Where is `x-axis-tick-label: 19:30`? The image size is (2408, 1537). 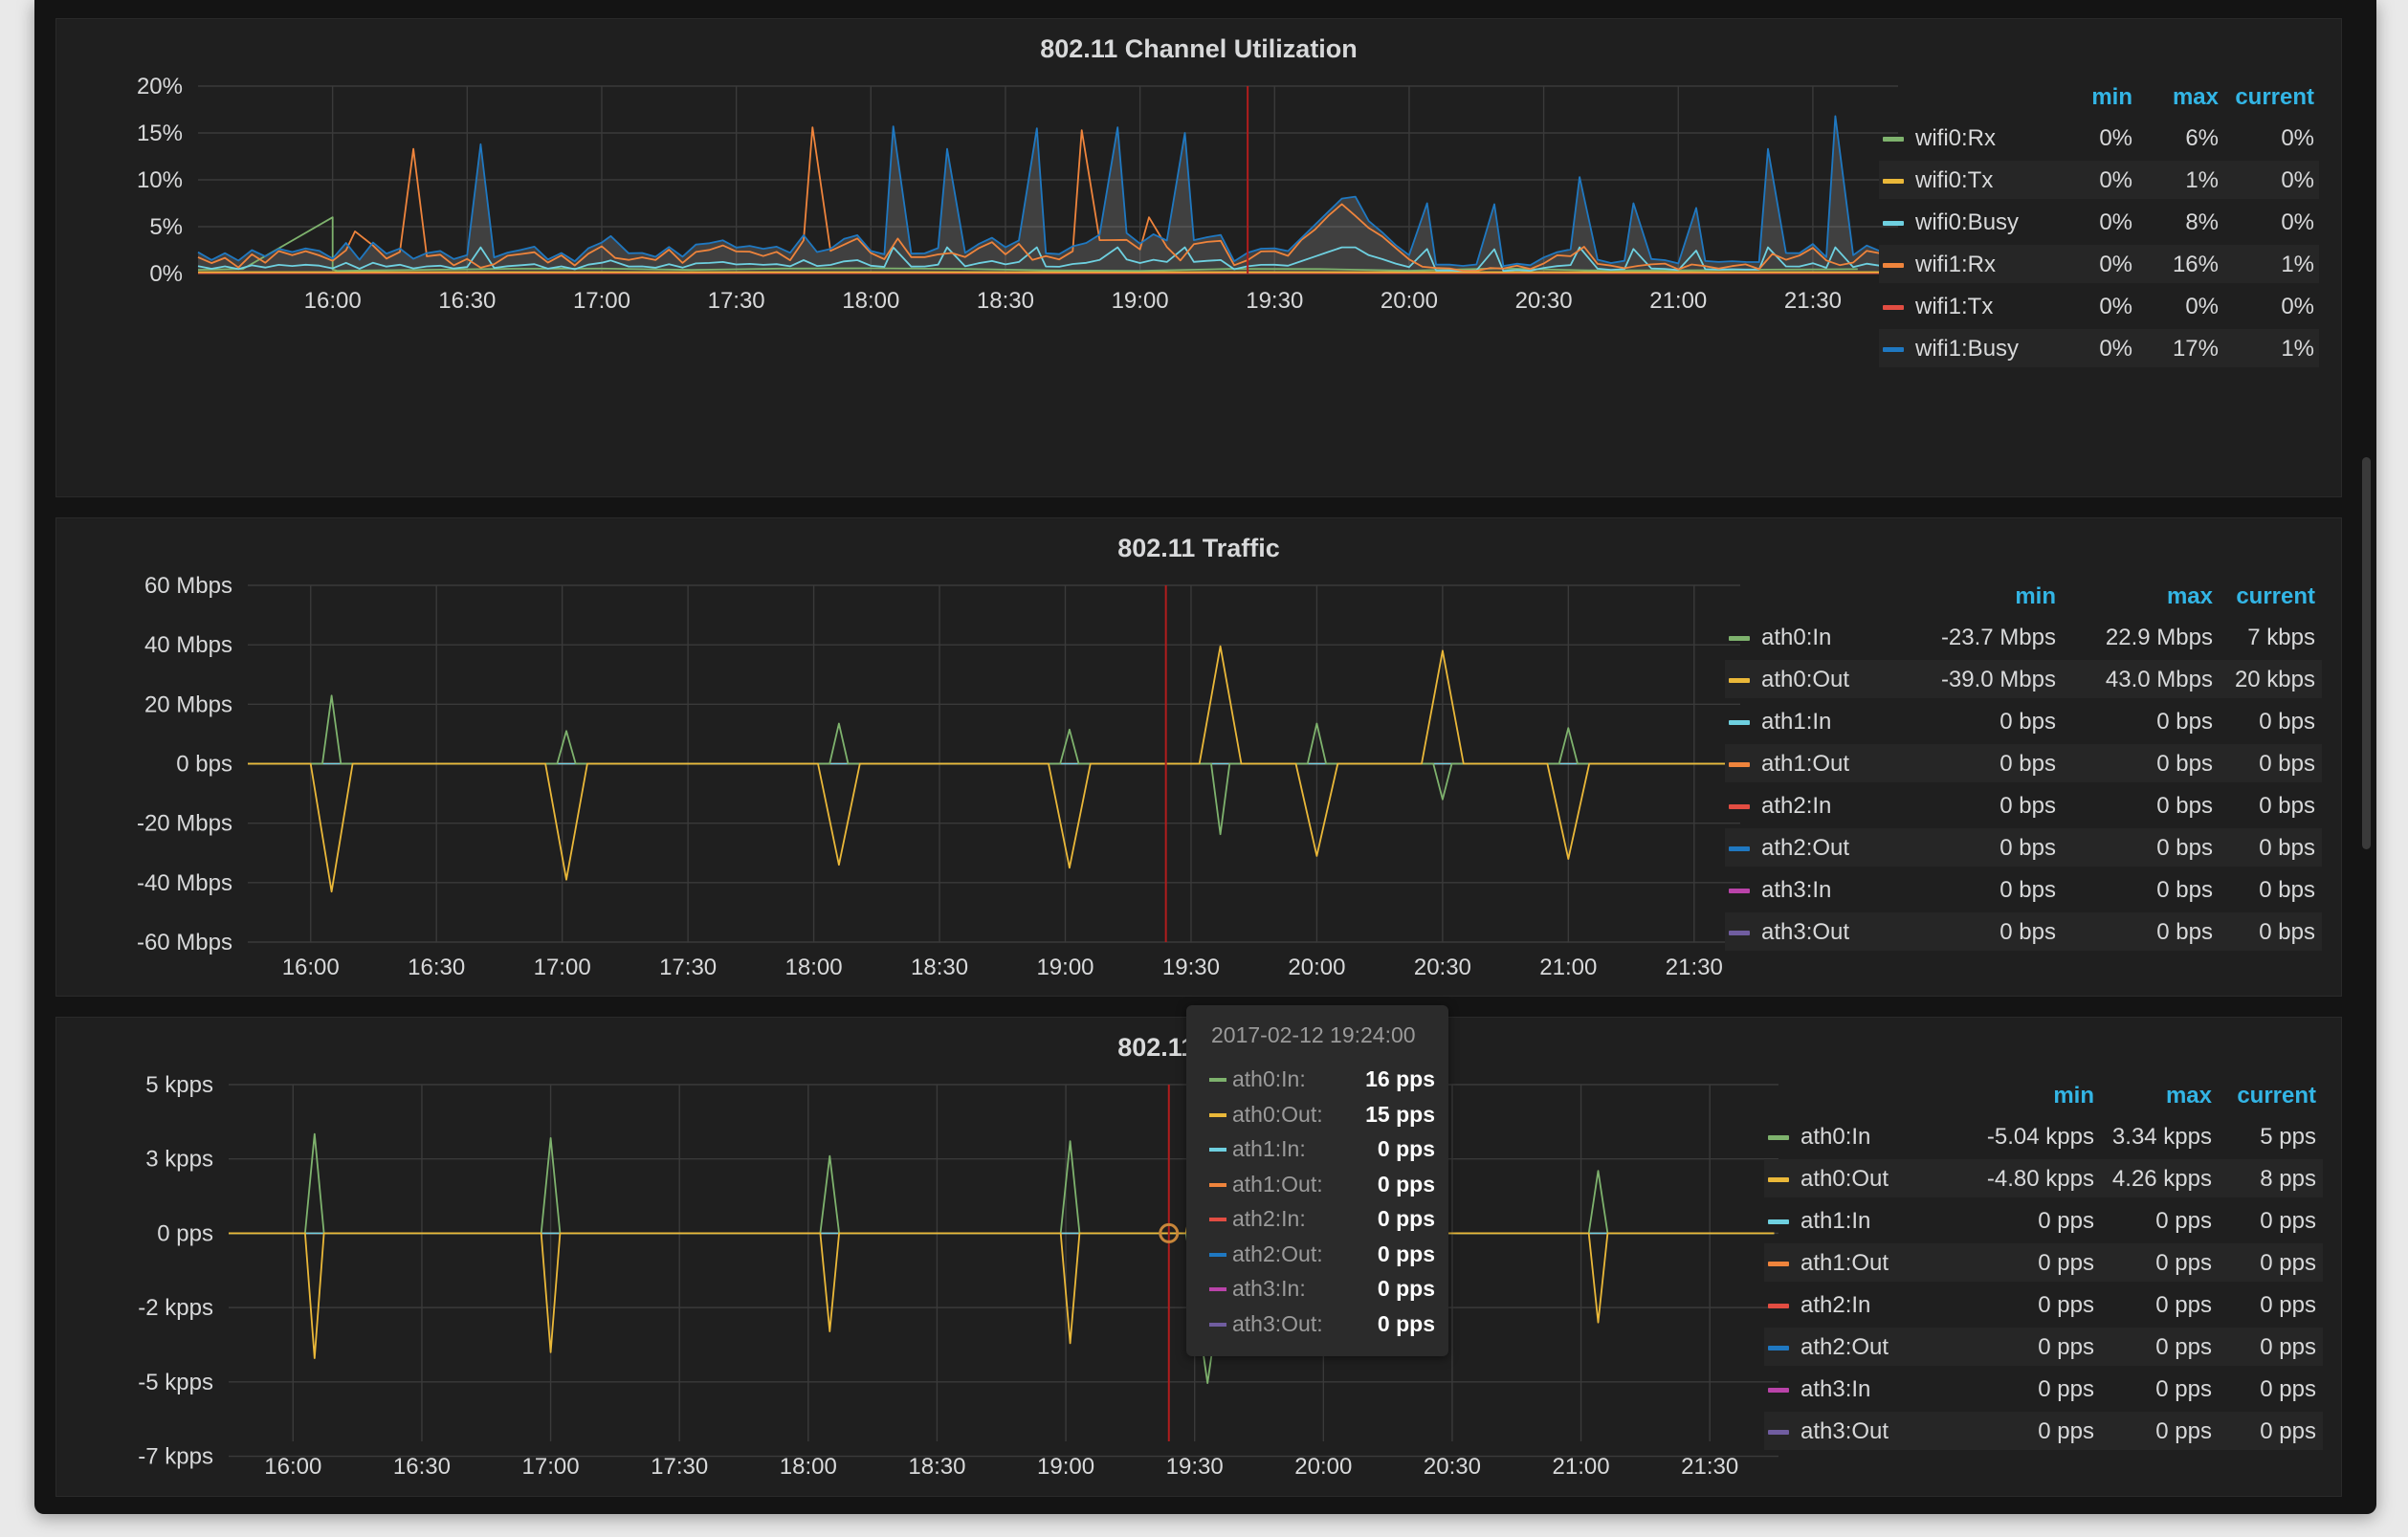
x-axis-tick-label: 19:30 is located at coordinates (1191, 967).